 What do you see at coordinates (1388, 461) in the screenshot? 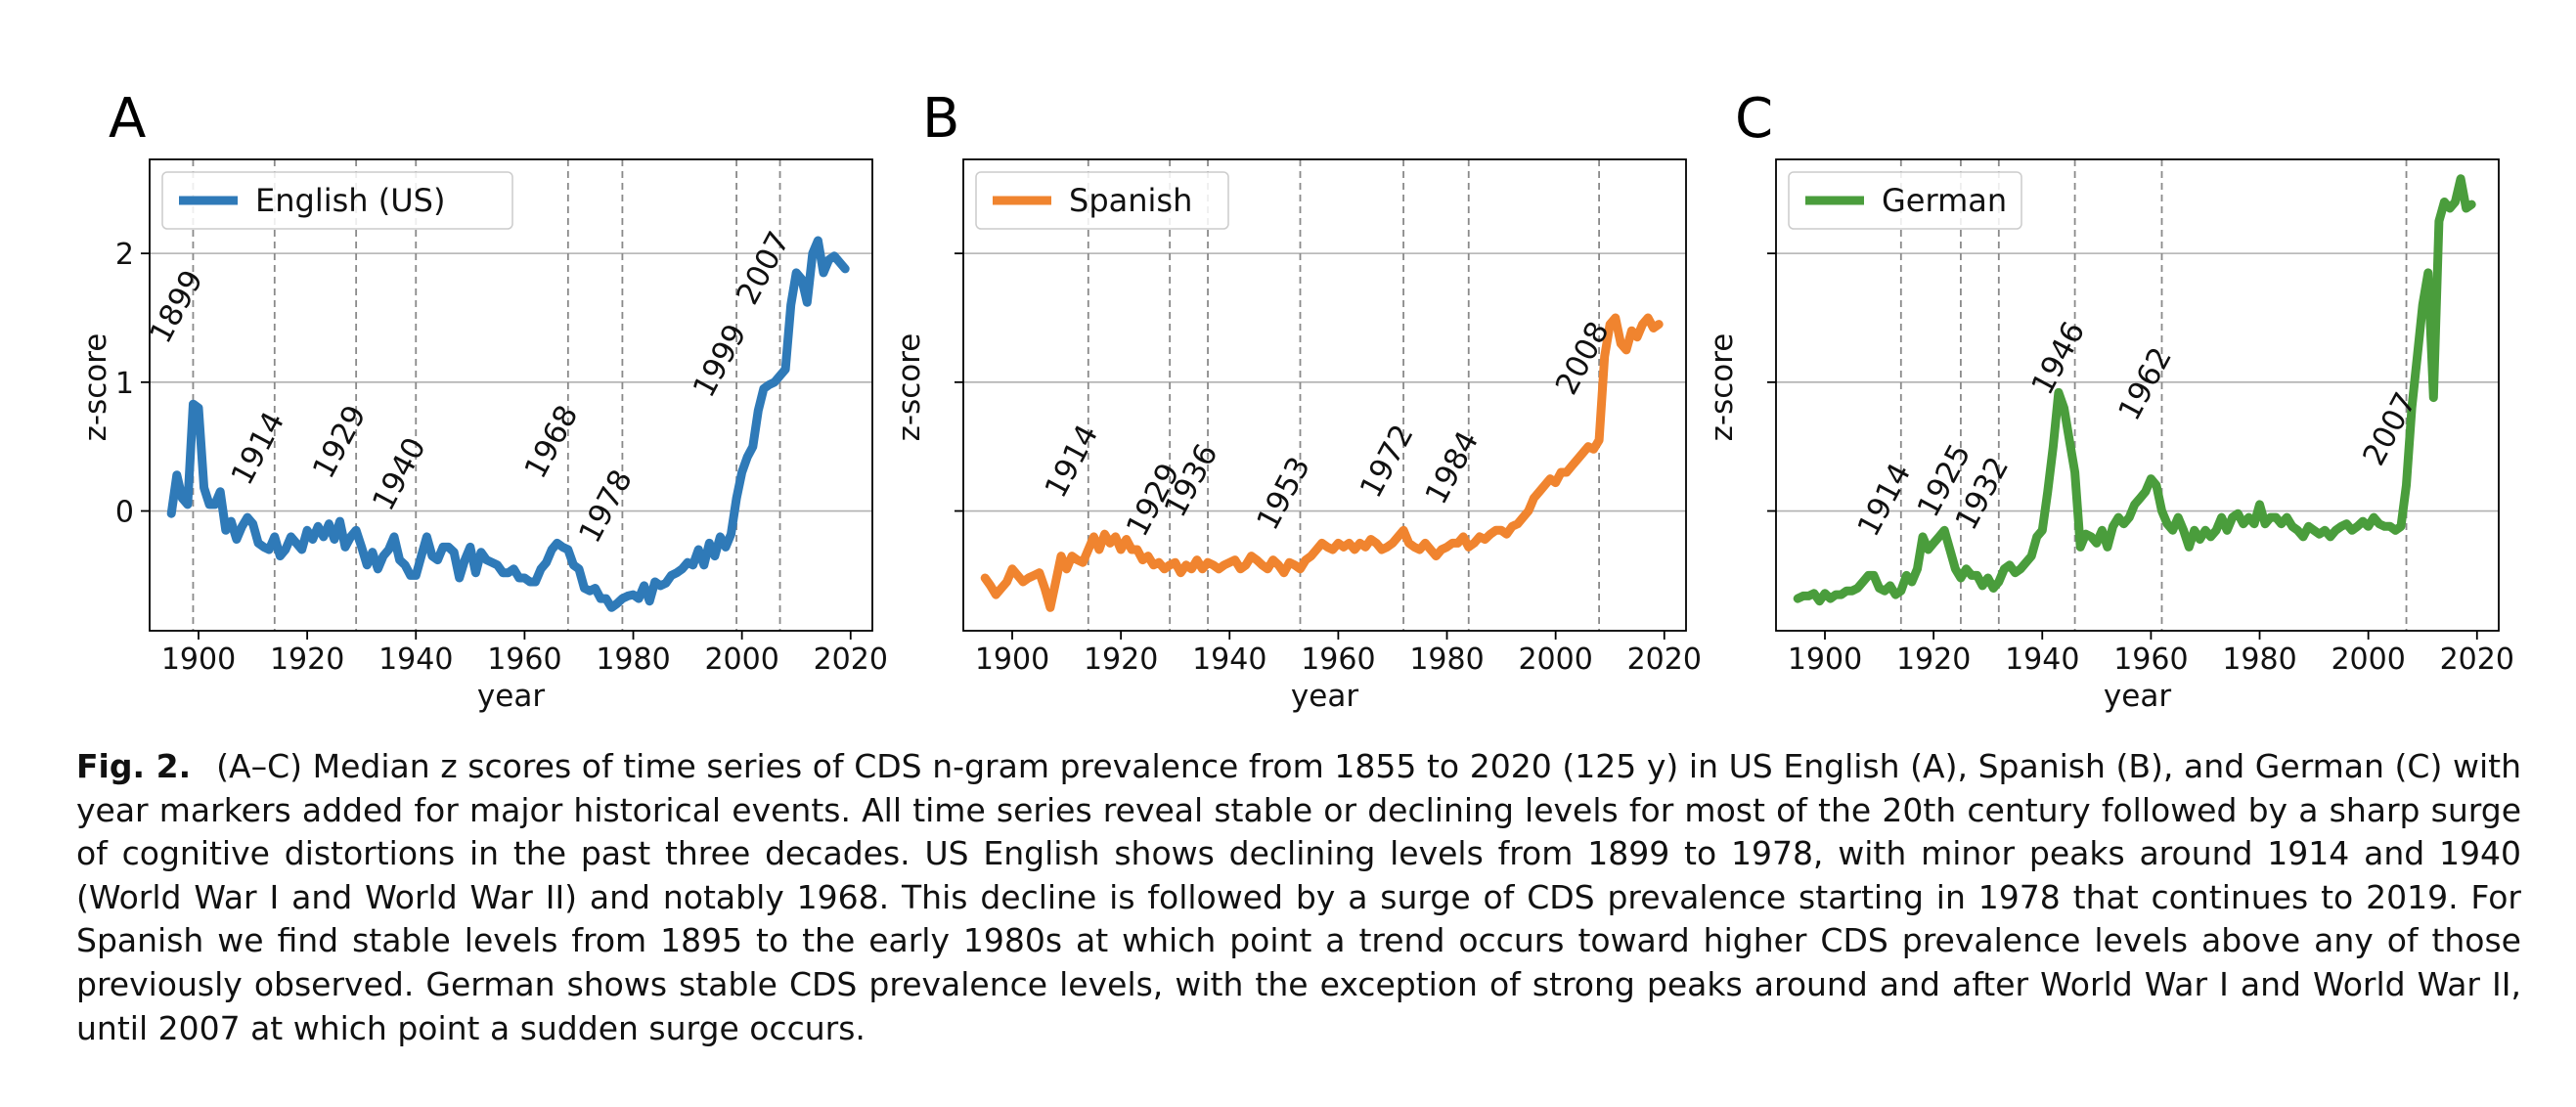
I see `event-year-label: 1972` at bounding box center [1388, 461].